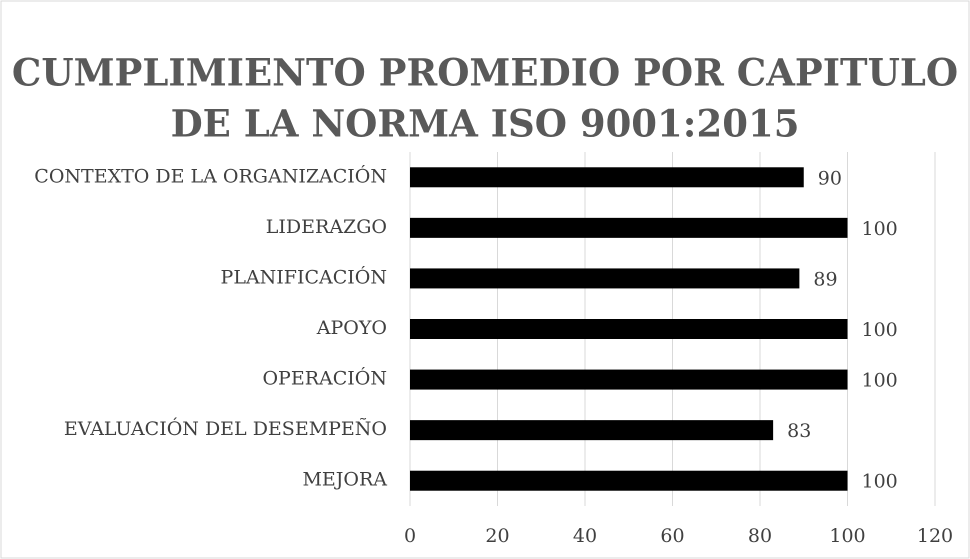  What do you see at coordinates (585, 536) in the screenshot?
I see `x-tick-label: 40` at bounding box center [585, 536].